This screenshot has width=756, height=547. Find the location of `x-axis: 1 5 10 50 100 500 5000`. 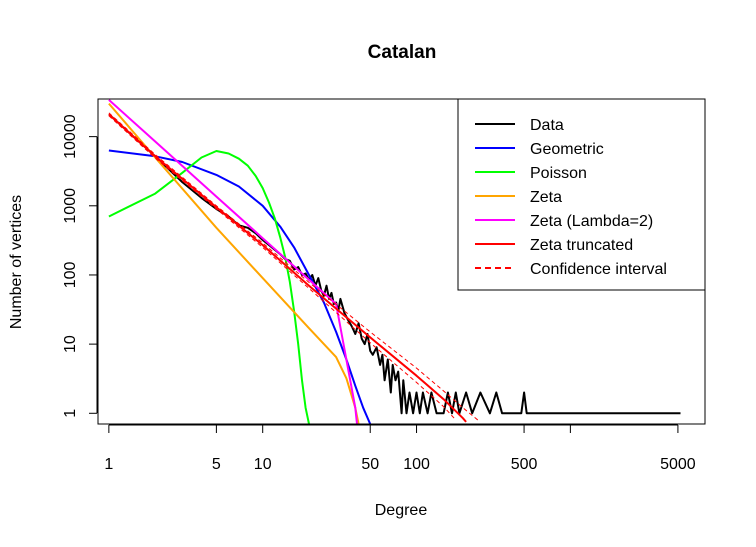

x-axis: 1 5 10 50 100 500 5000 is located at coordinates (400, 448).